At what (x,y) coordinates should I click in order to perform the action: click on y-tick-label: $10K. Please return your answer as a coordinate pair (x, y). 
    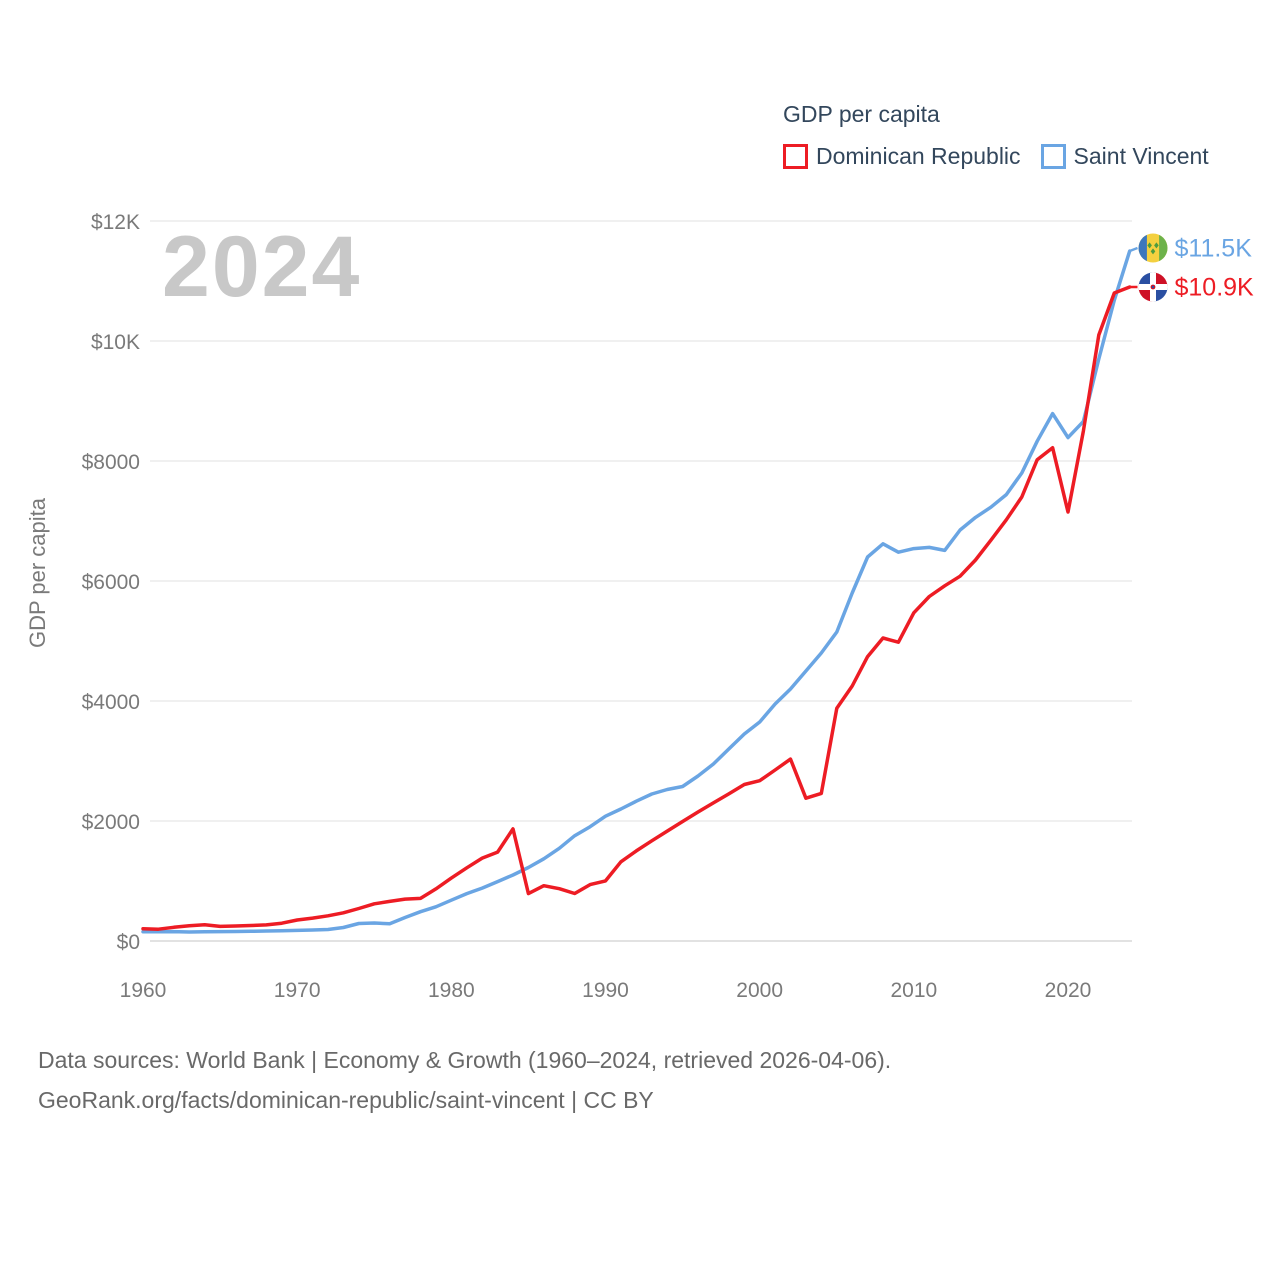
    Looking at the image, I should click on (115, 342).